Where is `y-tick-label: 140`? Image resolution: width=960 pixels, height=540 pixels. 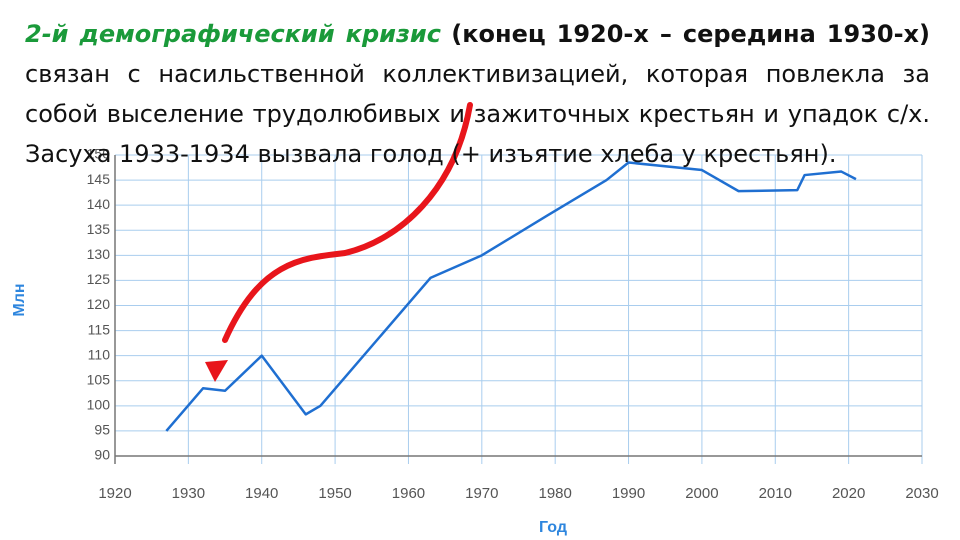
y-tick-label: 140 is located at coordinates (99, 204).